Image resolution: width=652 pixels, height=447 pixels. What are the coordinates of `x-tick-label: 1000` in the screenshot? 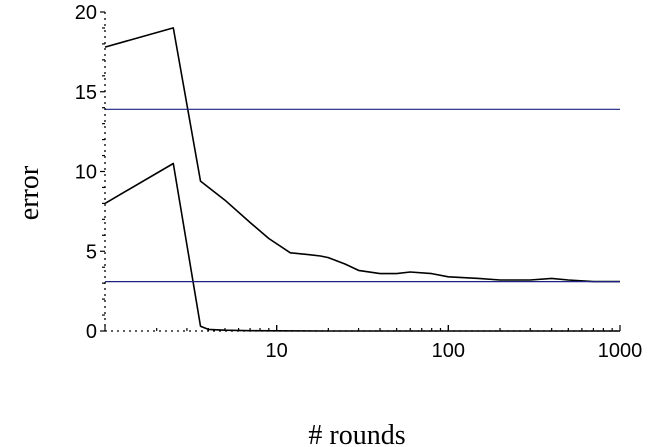 It's located at (620, 351).